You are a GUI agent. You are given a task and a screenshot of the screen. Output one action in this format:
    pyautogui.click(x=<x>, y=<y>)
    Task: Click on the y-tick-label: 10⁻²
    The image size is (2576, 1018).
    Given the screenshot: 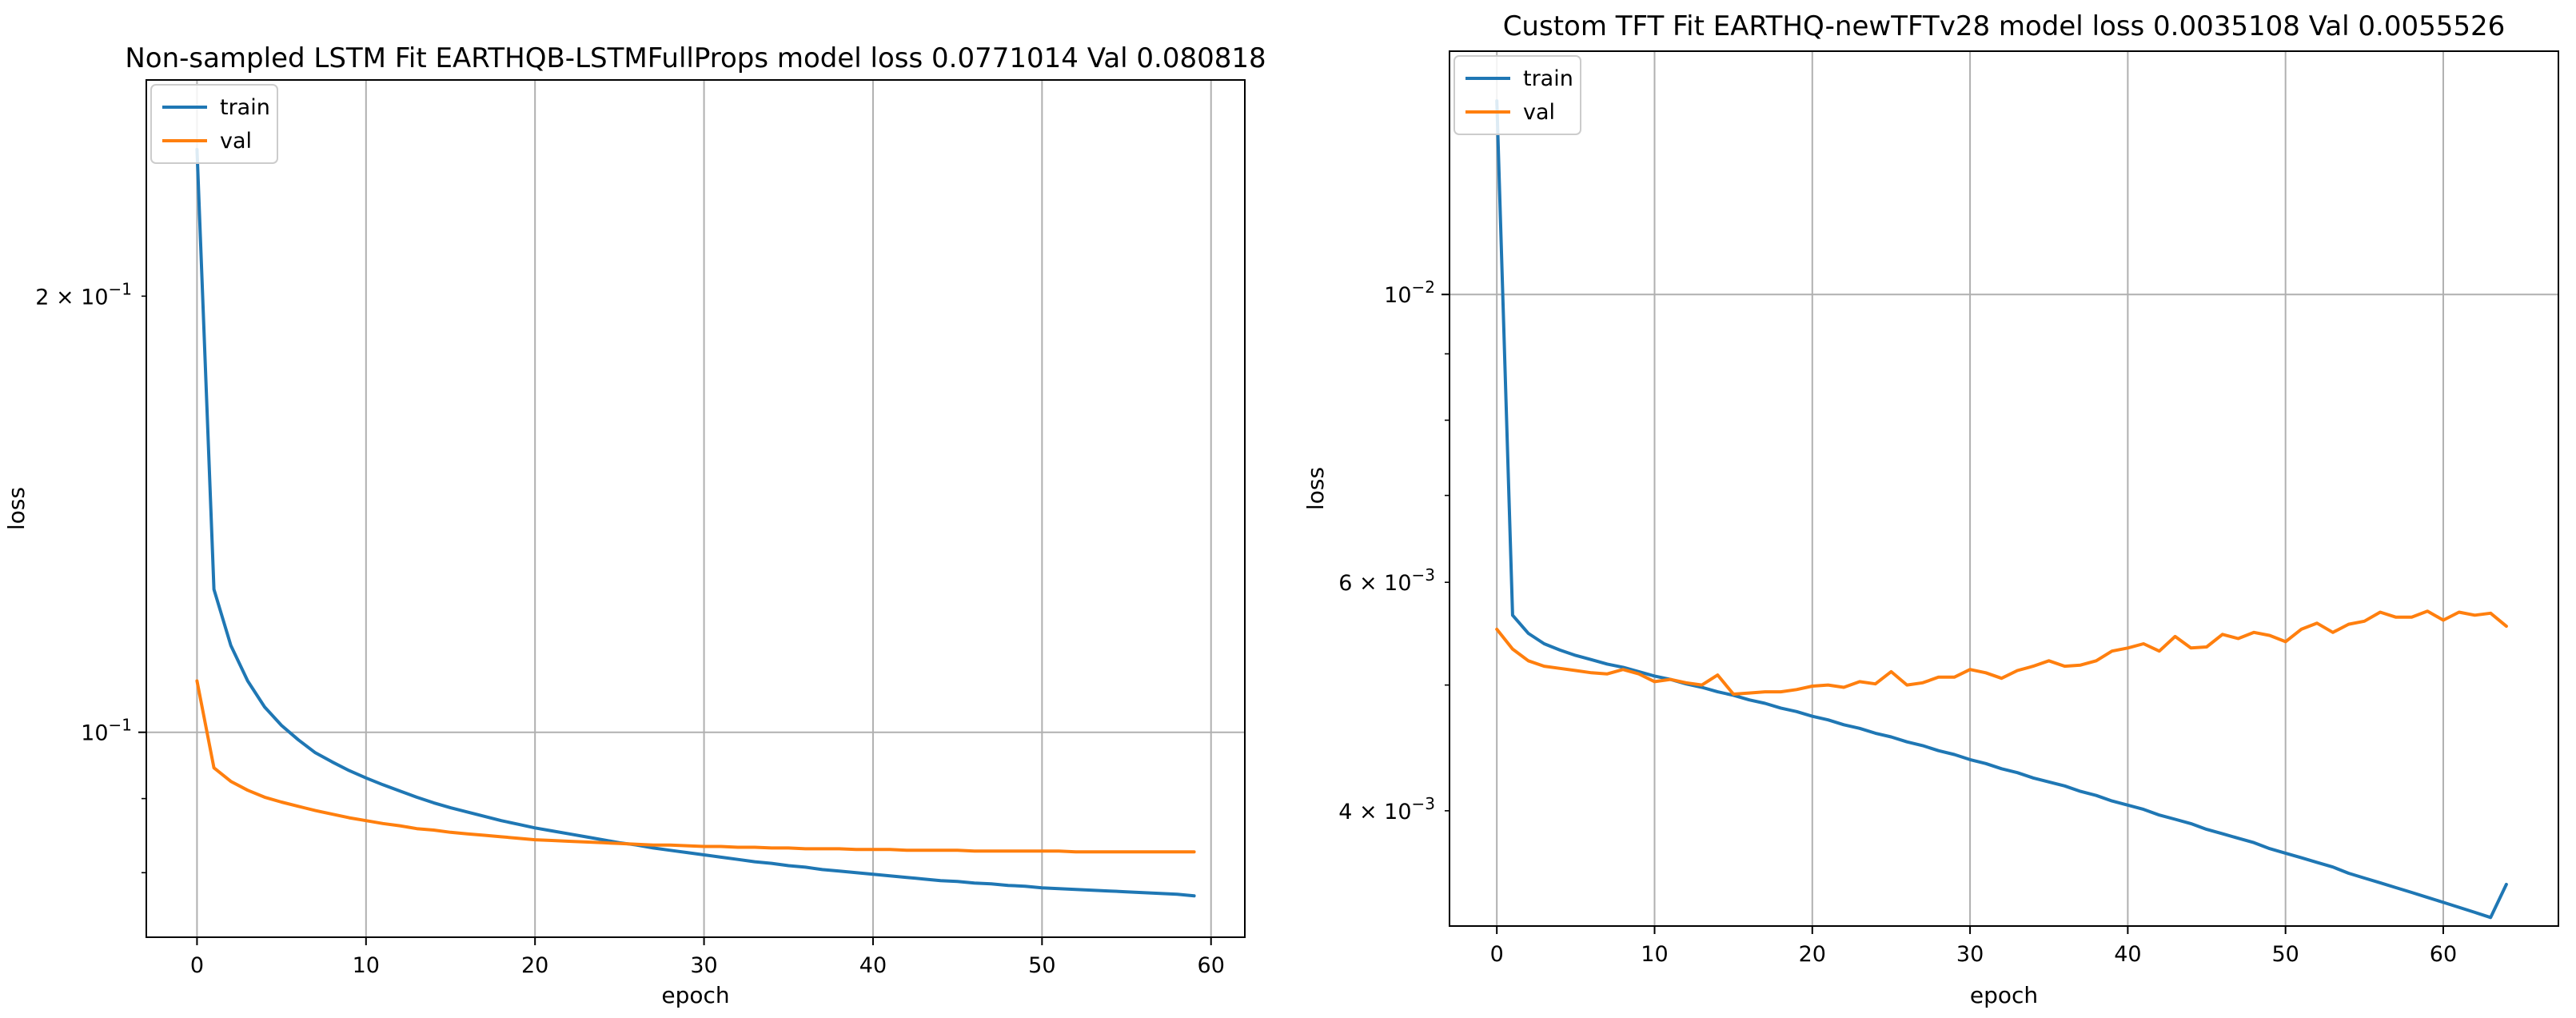 What is the action you would take?
    pyautogui.click(x=1409, y=292)
    